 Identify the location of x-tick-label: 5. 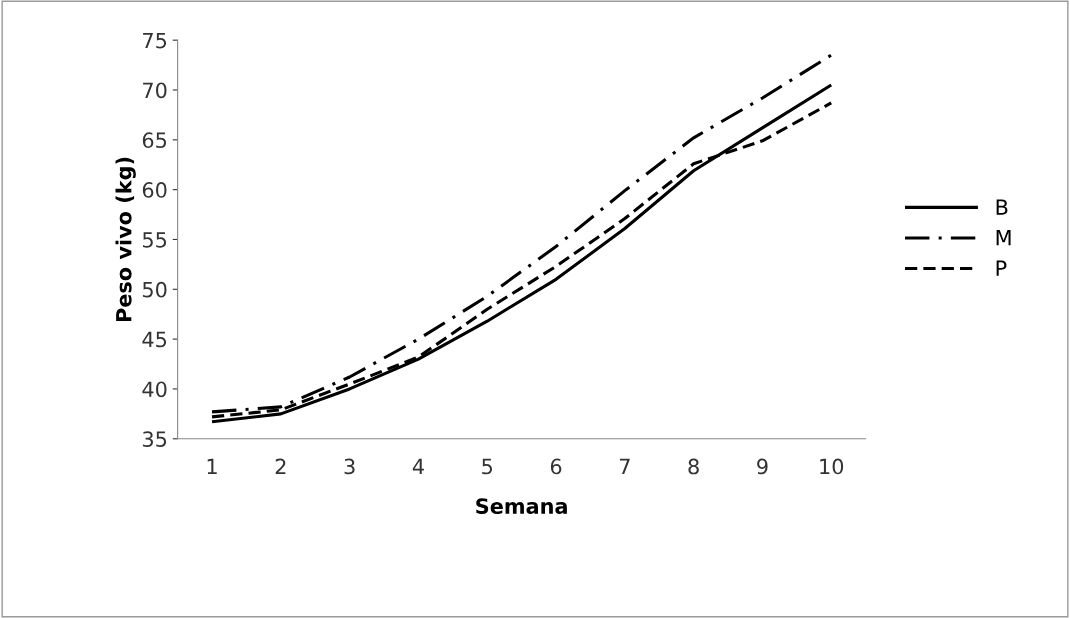
(487, 466).